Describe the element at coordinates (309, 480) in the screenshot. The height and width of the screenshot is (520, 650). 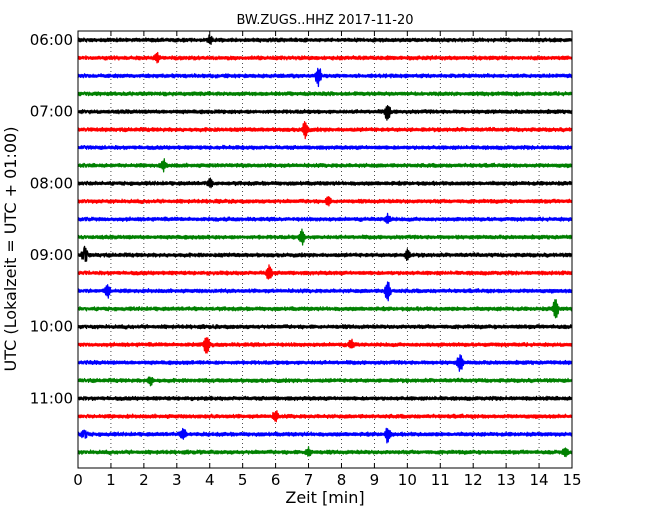
I see `x-tick-label: 7` at that location.